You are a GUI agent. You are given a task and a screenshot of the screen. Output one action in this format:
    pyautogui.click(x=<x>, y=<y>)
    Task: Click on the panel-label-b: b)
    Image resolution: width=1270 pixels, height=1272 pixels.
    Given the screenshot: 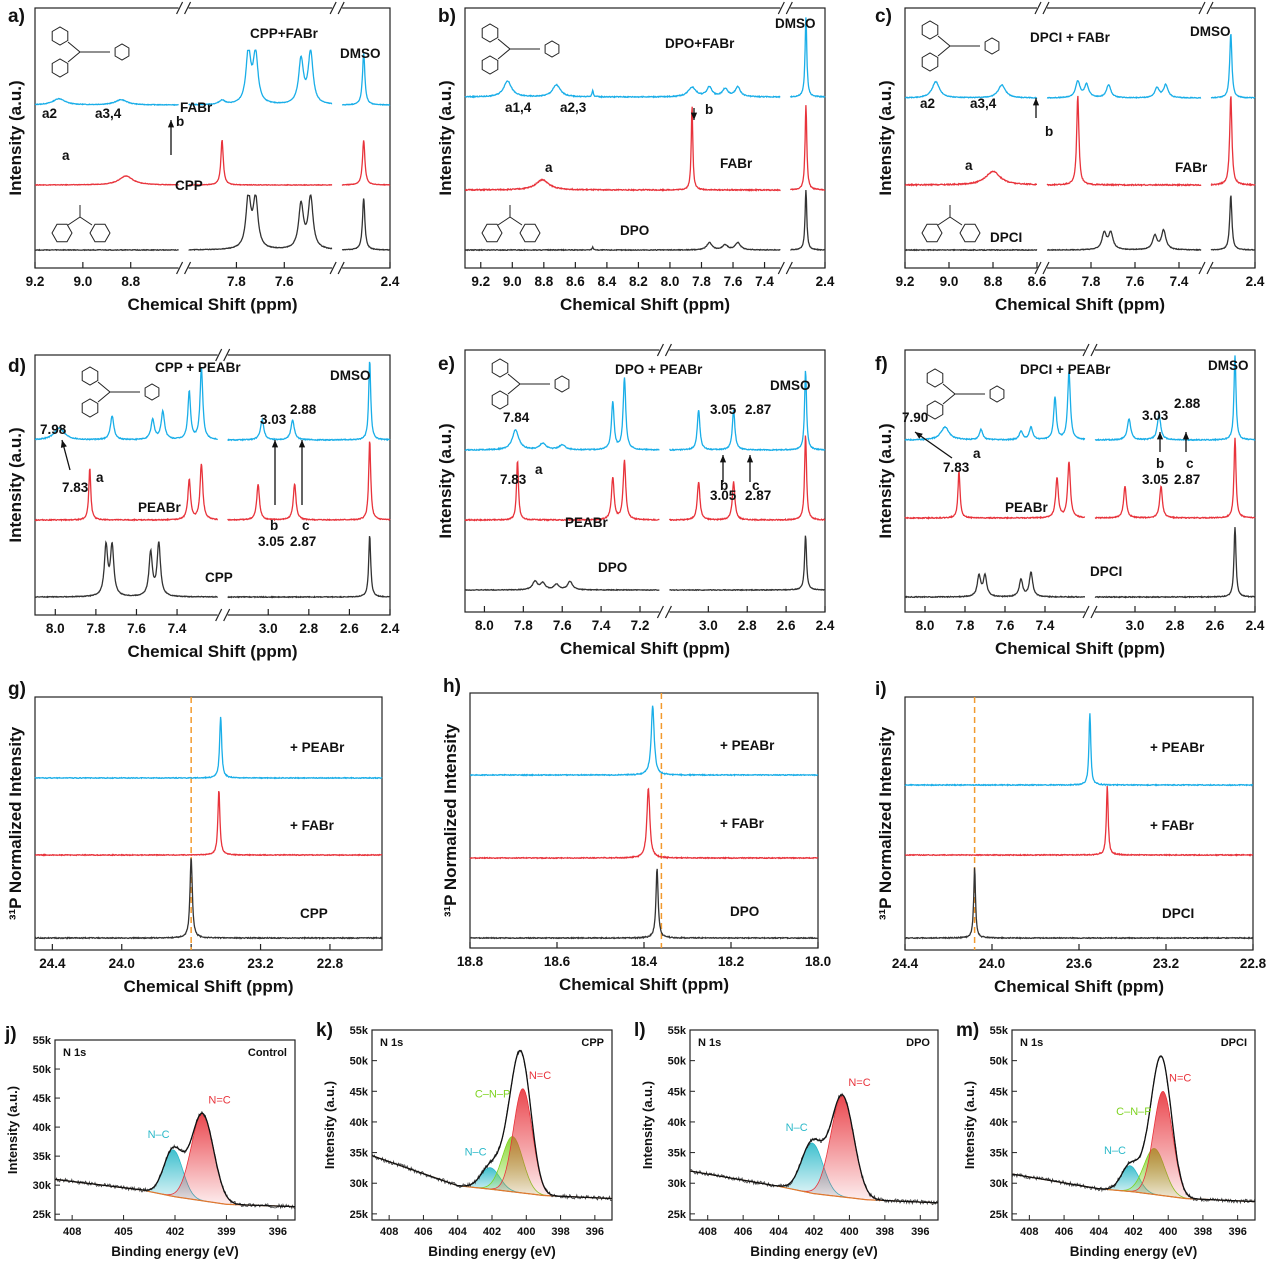 What is the action you would take?
    pyautogui.click(x=447, y=16)
    